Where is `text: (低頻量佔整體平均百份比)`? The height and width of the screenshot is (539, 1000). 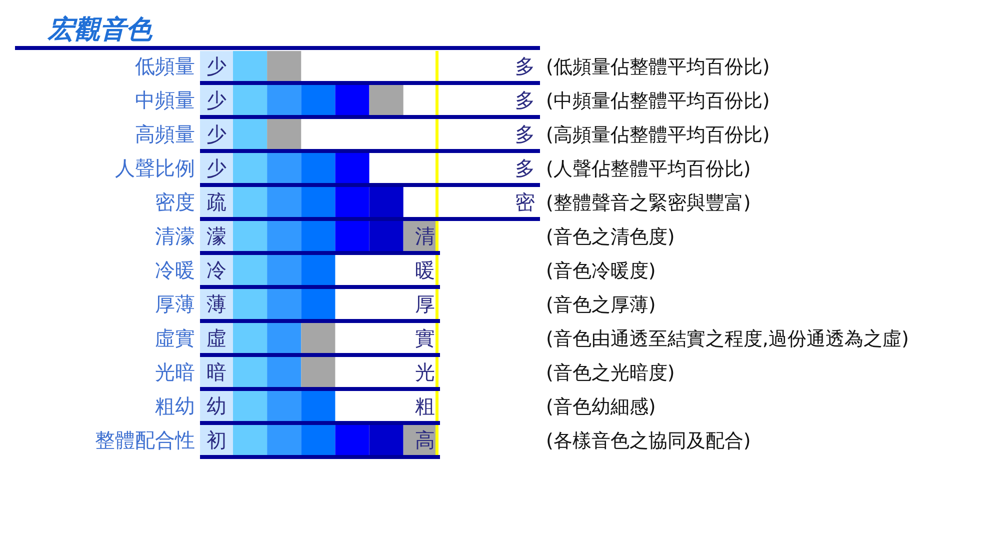 text: (低頻量佔整體平均百份比) is located at coordinates (658, 67).